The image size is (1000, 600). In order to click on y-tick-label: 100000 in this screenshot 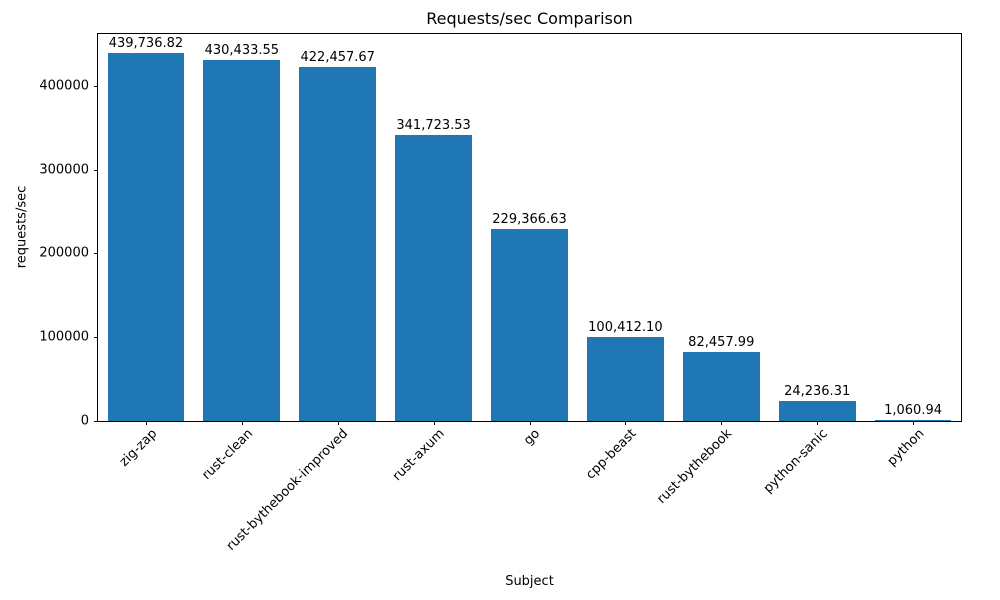, I will do `click(64, 337)`.